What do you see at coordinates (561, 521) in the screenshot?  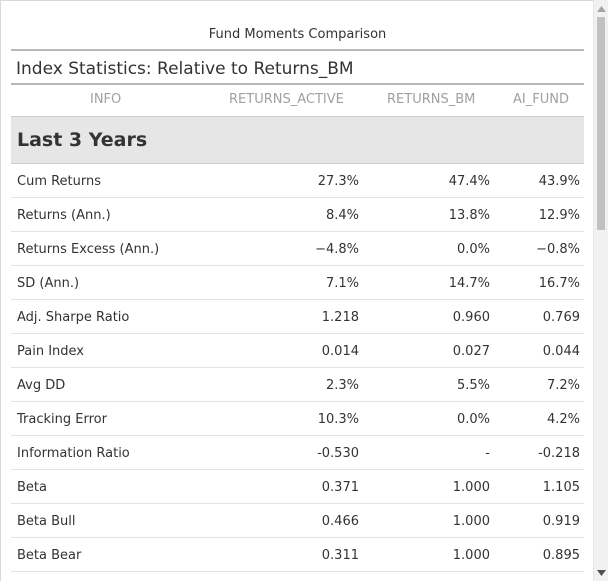 I see `ai-fund-value: 0.919` at bounding box center [561, 521].